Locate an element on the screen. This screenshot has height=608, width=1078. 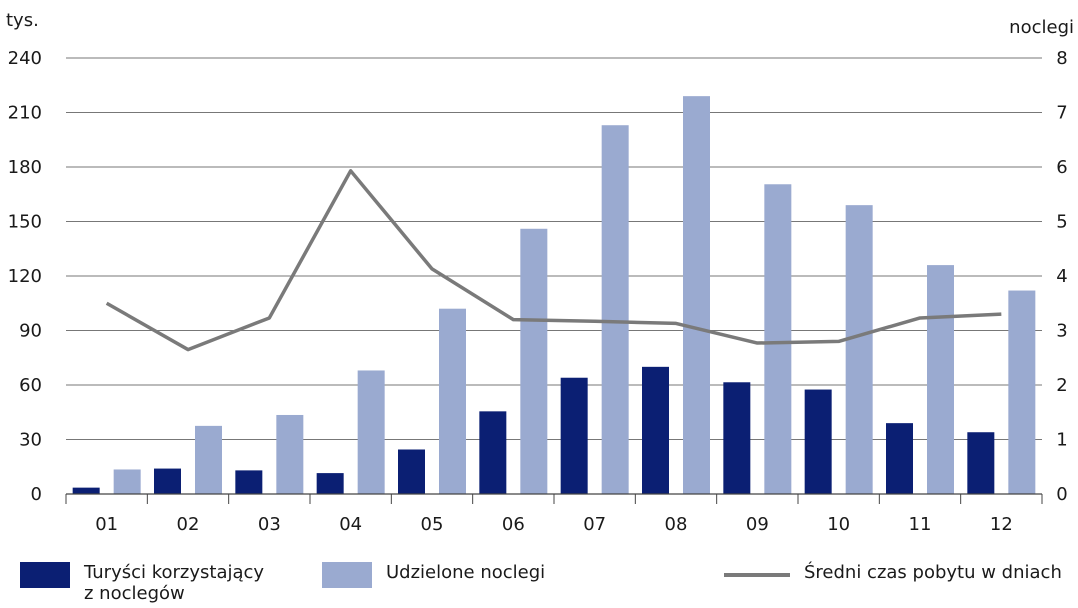
x-tick-label: 03 is located at coordinates (269, 524).